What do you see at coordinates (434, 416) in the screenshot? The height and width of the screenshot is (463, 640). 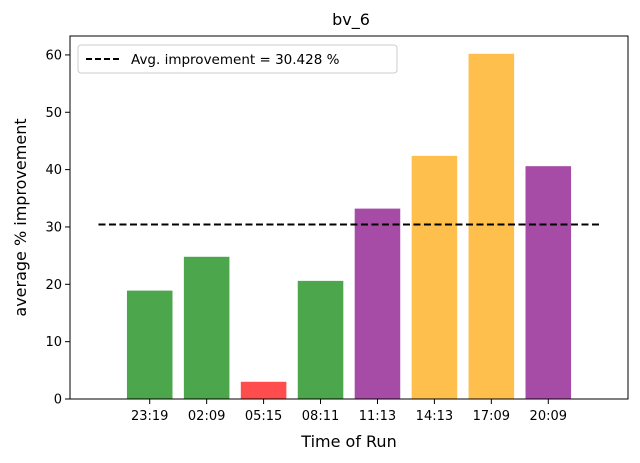 I see `x-tick-label: 14:13` at bounding box center [434, 416].